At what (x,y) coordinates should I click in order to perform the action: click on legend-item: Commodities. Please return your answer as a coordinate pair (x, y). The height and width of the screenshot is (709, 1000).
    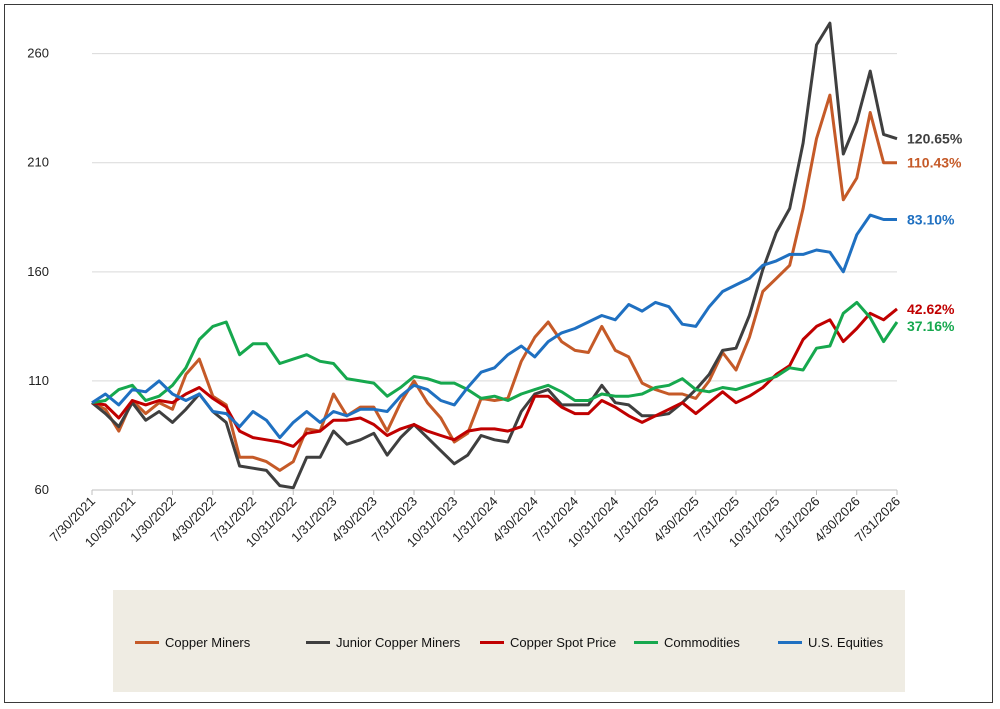
    Looking at the image, I should click on (687, 642).